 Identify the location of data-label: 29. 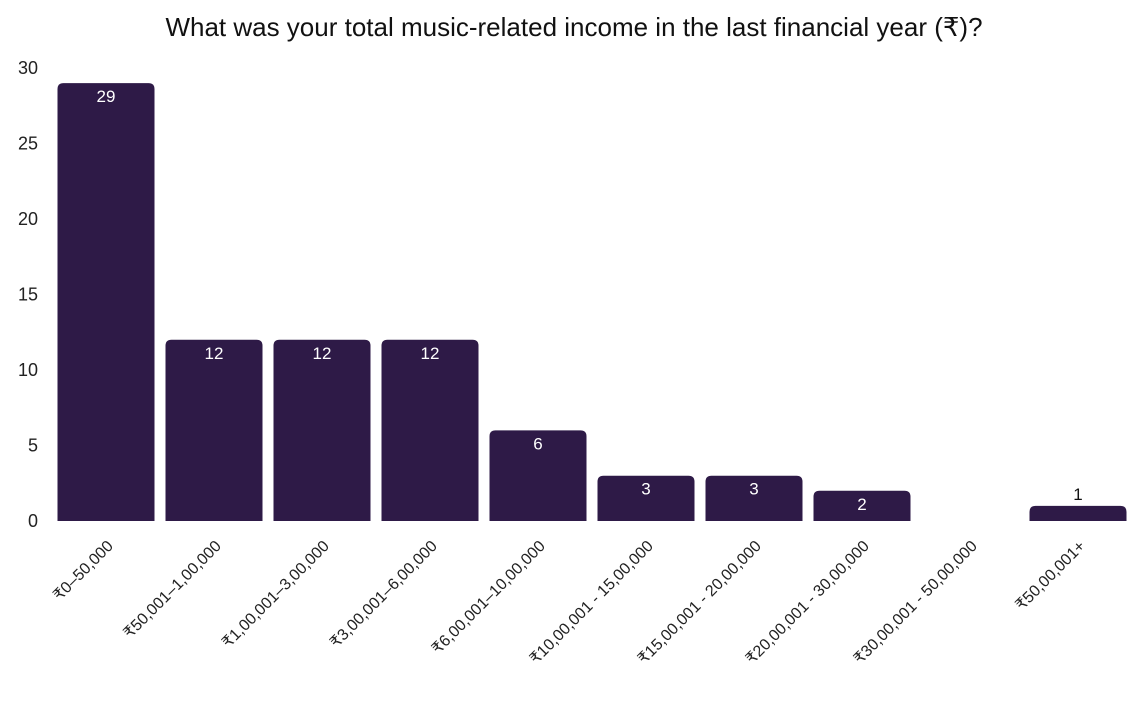
(106, 96).